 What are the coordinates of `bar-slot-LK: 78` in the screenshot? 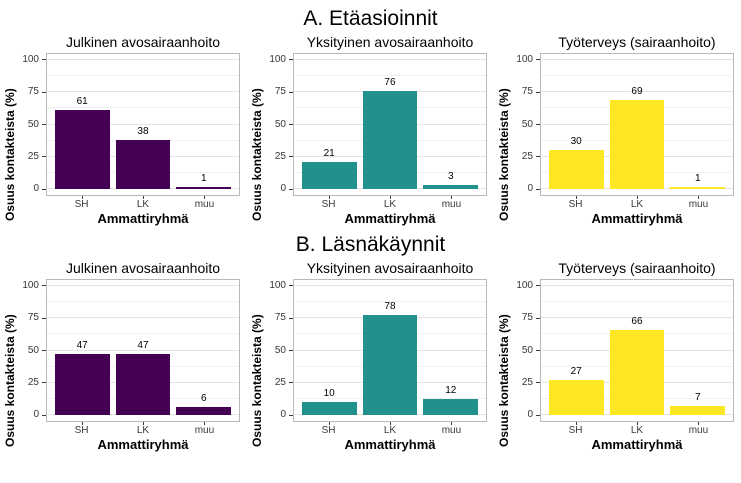 It's located at (390, 350).